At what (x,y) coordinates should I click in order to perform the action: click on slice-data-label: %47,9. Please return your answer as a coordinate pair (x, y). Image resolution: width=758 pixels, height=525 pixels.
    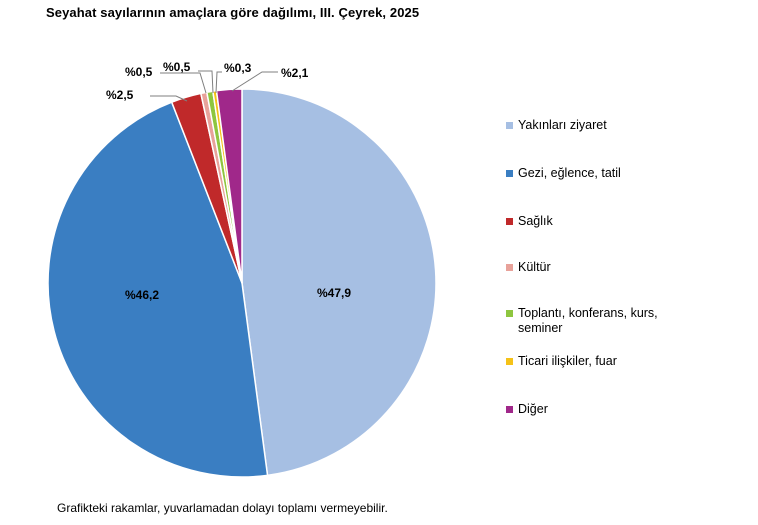
    Looking at the image, I should click on (334, 293).